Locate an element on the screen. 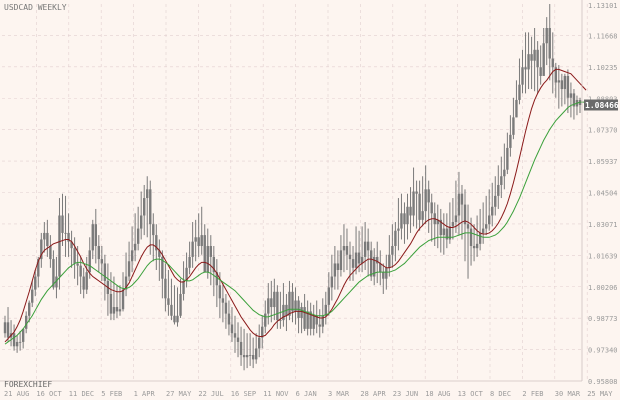 This screenshot has width=620, height=400. x-tick-label: 3 MAR is located at coordinates (339, 394).